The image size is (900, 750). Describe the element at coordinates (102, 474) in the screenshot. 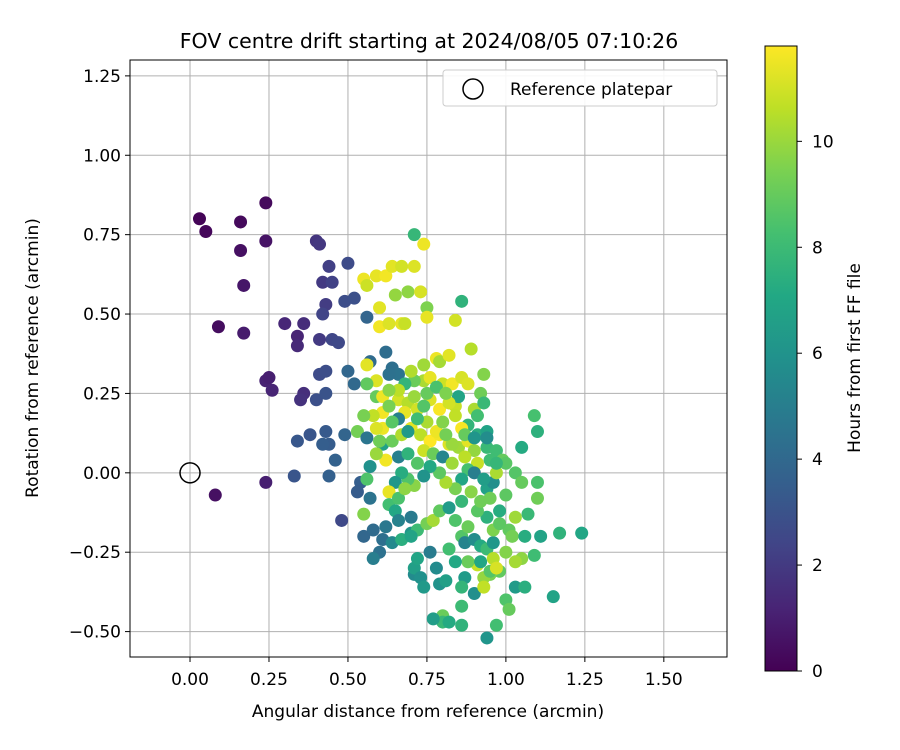

I see `y-tick-label: 0.00` at that location.